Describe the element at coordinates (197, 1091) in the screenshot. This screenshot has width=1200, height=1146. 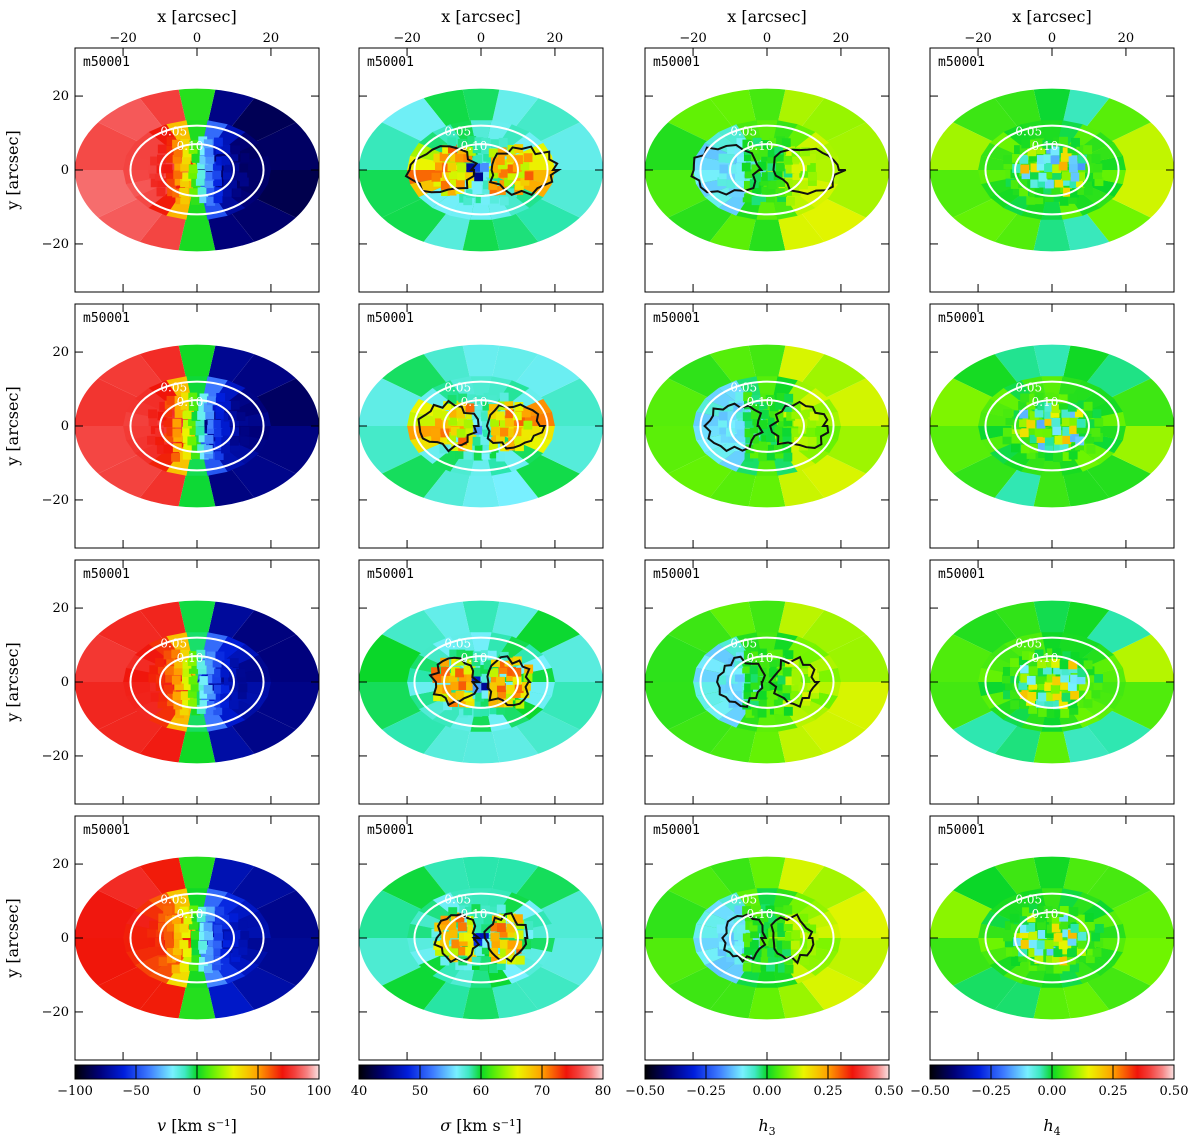
I see `colorbar-tick-label: 0` at that location.